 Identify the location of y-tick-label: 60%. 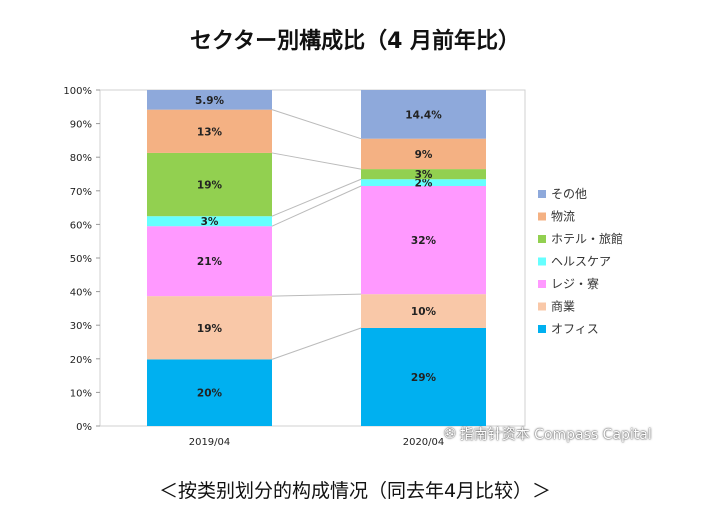
(81, 225).